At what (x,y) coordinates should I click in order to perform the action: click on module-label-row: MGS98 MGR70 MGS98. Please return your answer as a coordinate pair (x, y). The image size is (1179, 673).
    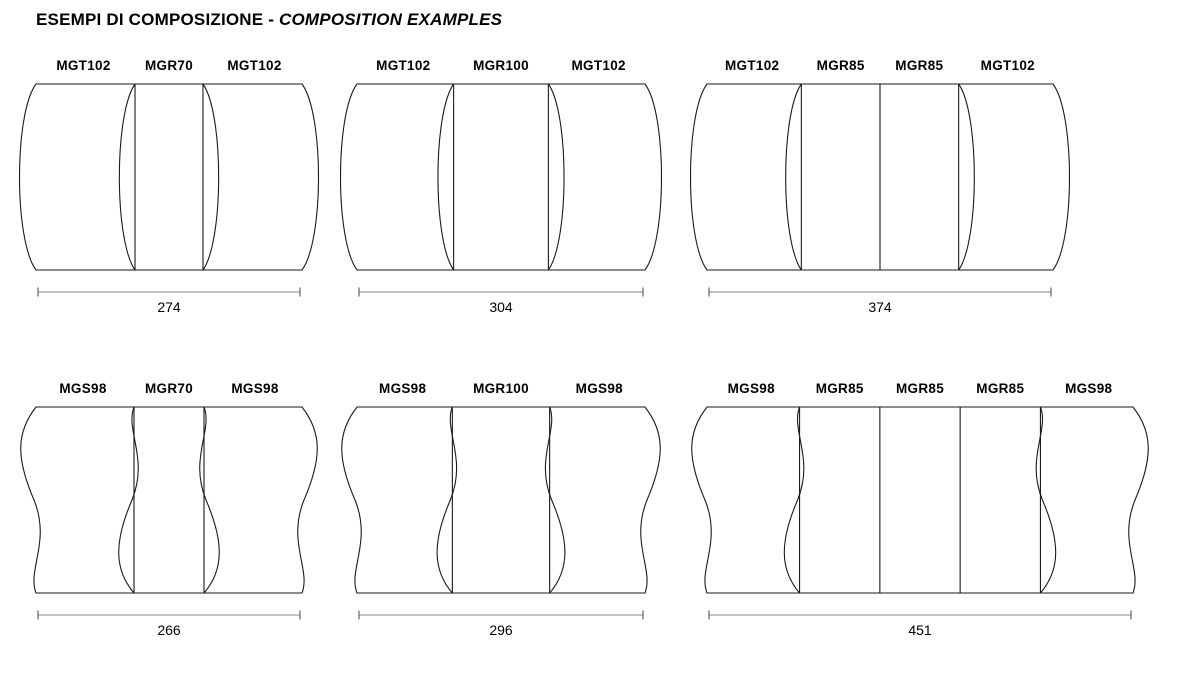
    Looking at the image, I should click on (169, 393).